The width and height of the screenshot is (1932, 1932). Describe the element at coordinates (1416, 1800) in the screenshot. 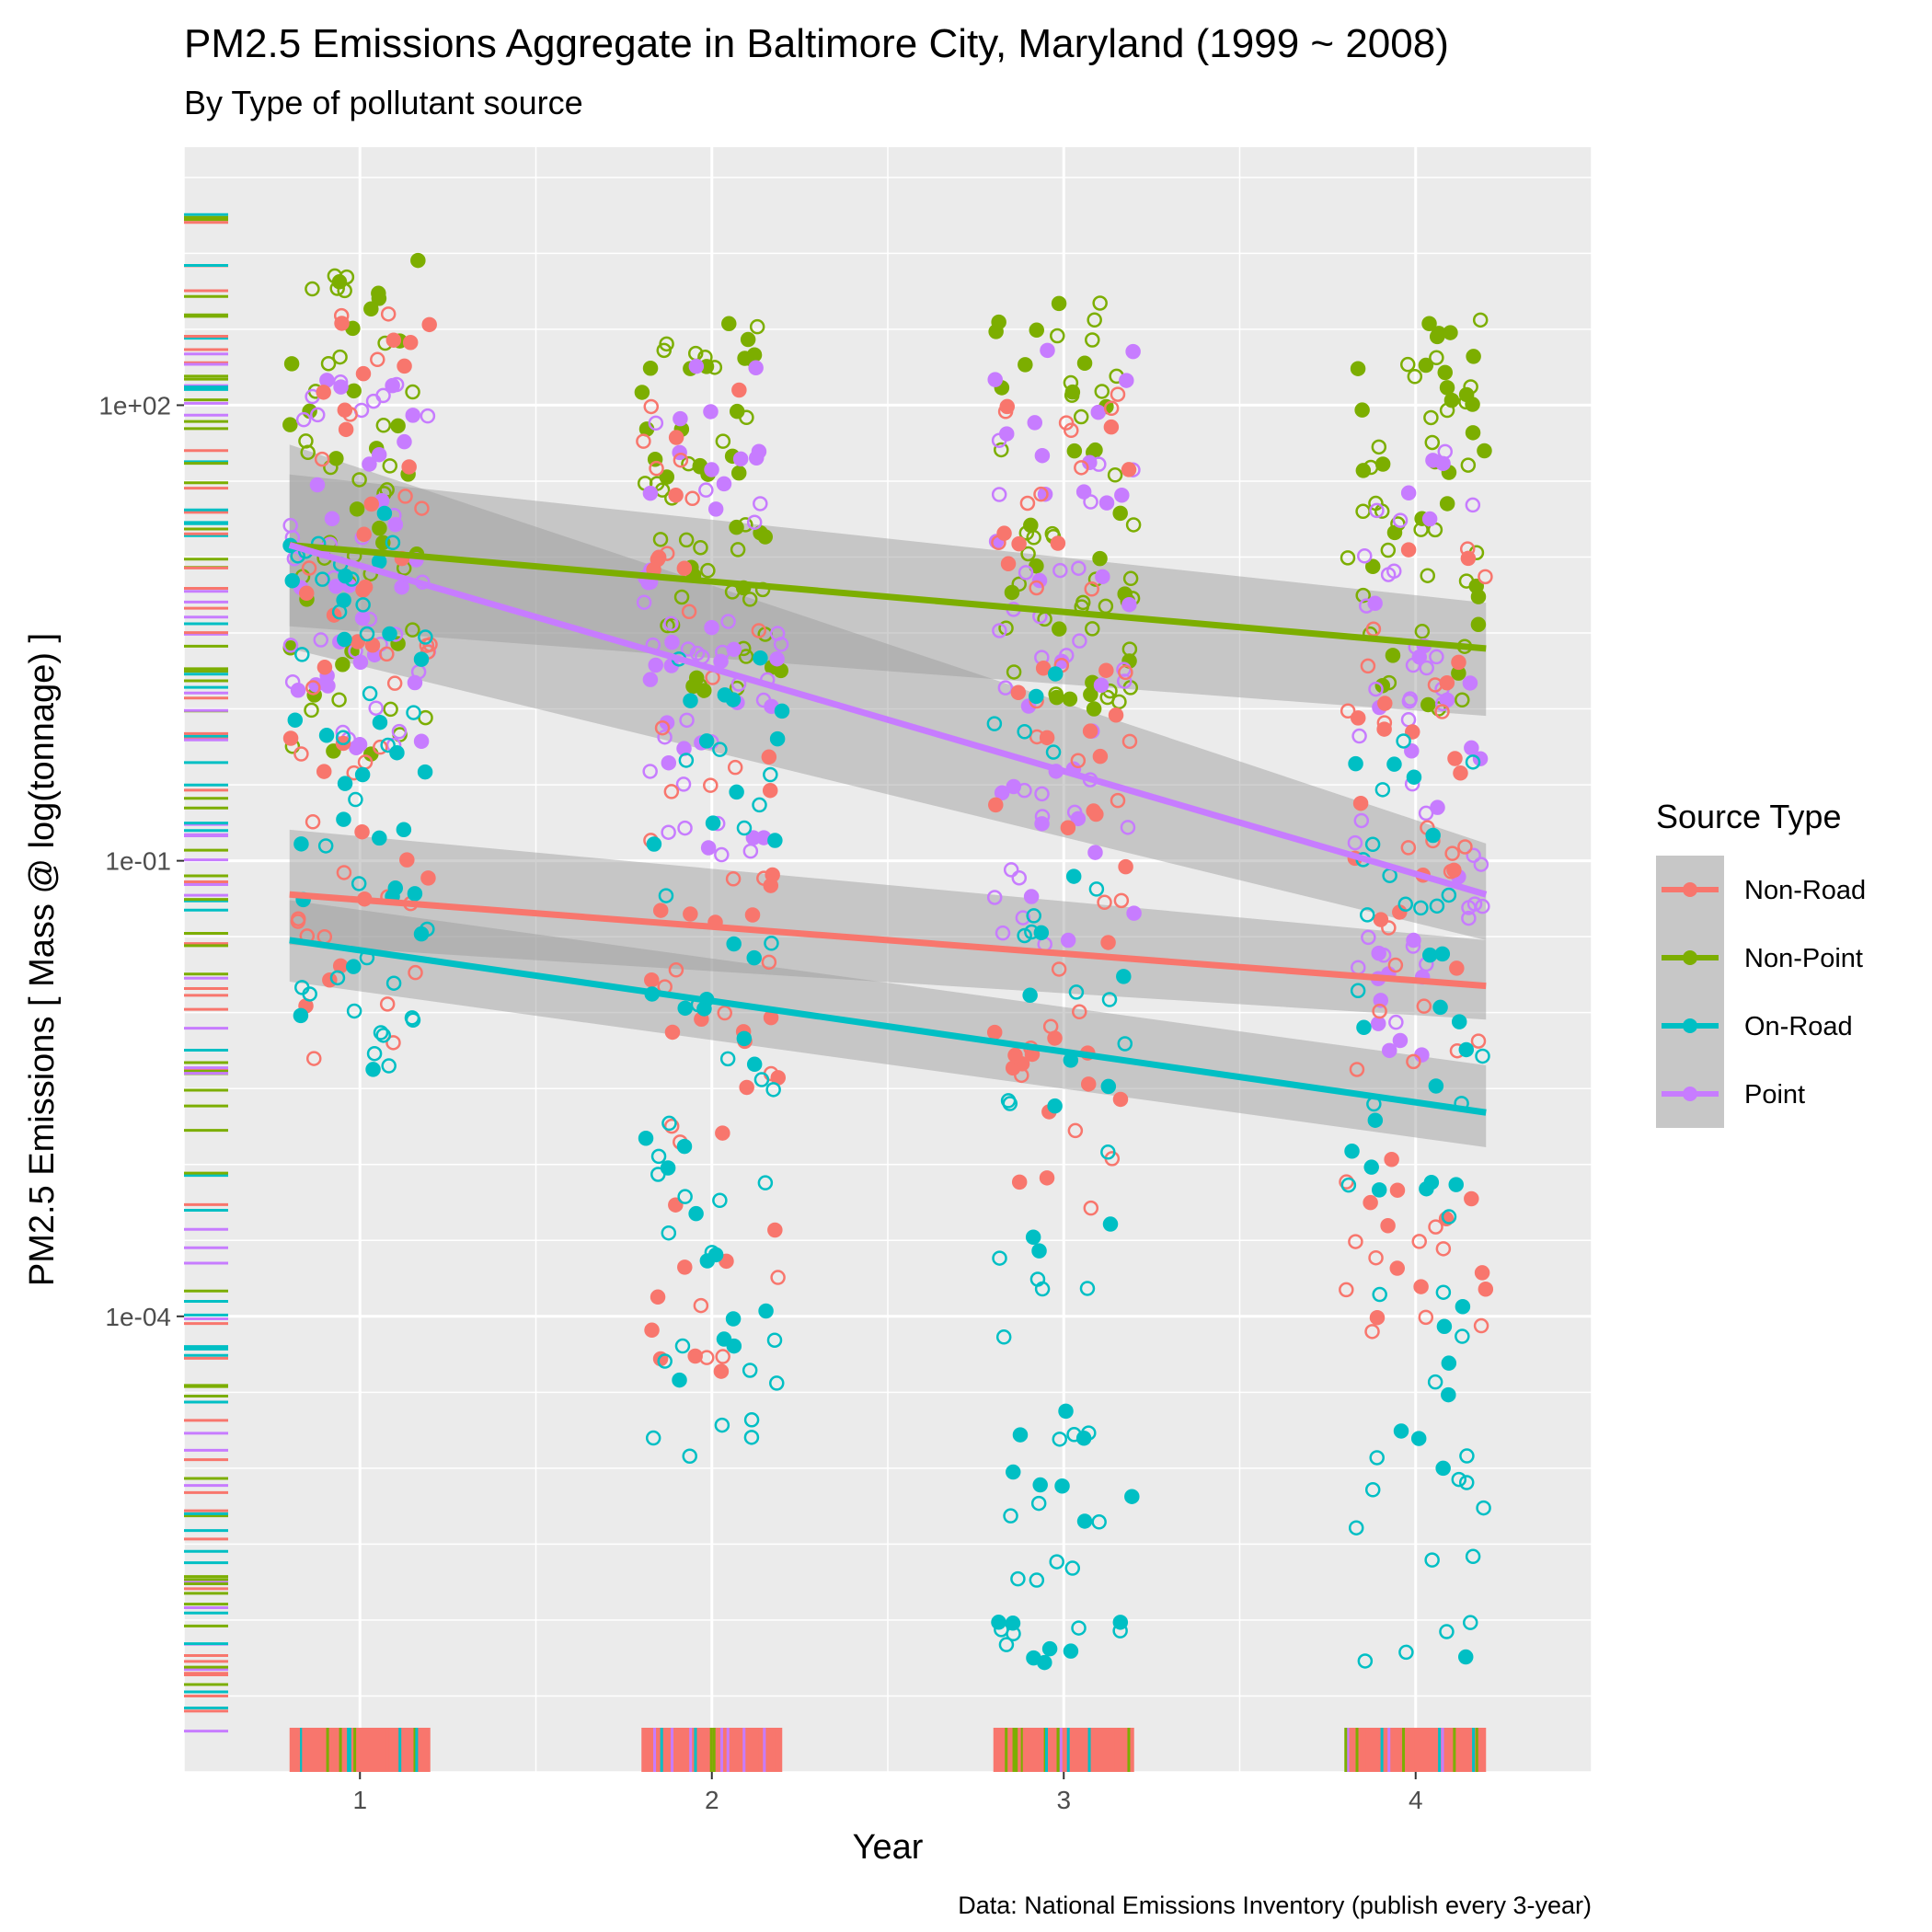

I see `x-tick-label: 4` at that location.